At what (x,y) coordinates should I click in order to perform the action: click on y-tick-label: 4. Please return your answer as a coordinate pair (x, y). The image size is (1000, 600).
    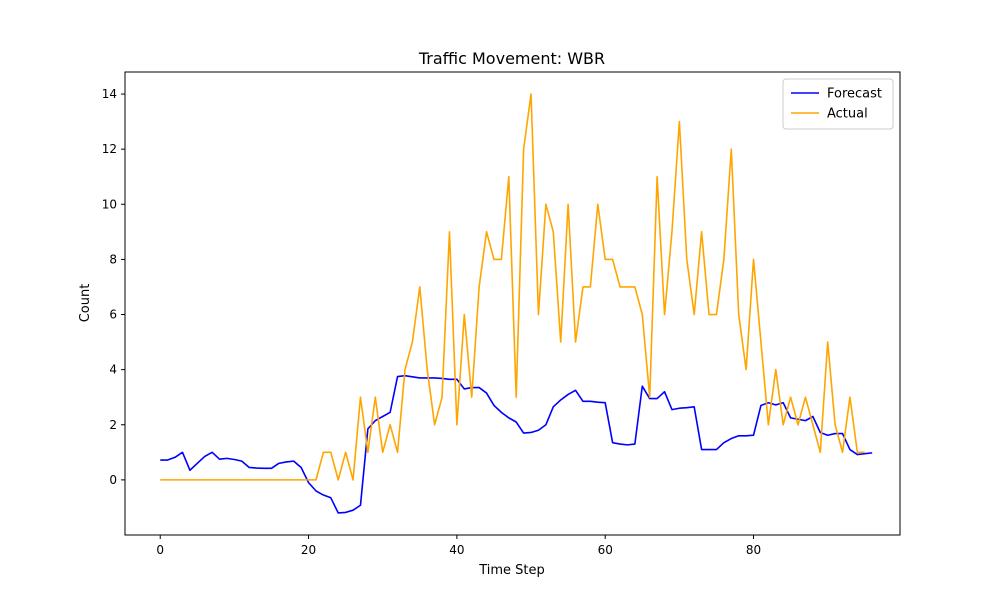
    Looking at the image, I should click on (113, 370).